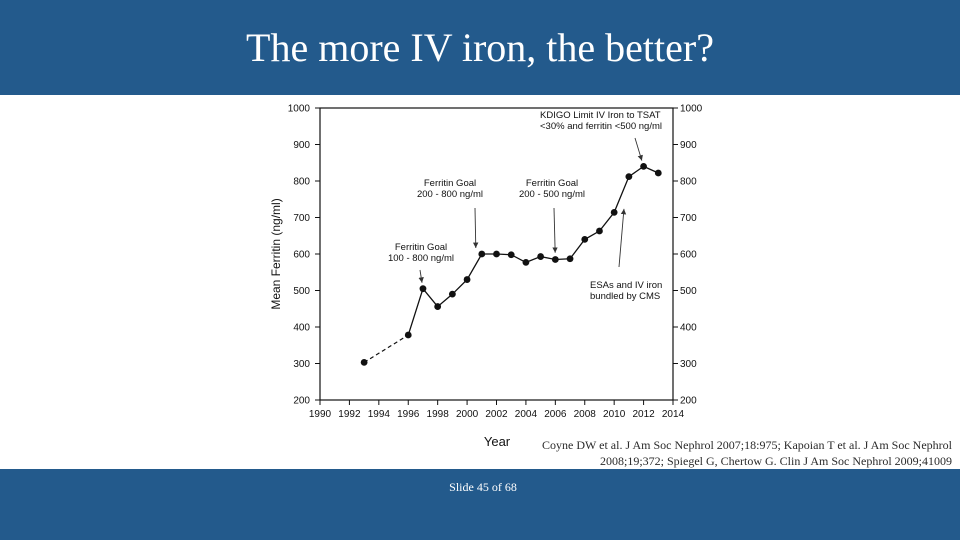  Describe the element at coordinates (673, 414) in the screenshot. I see `x-tick-label: 2014` at that location.